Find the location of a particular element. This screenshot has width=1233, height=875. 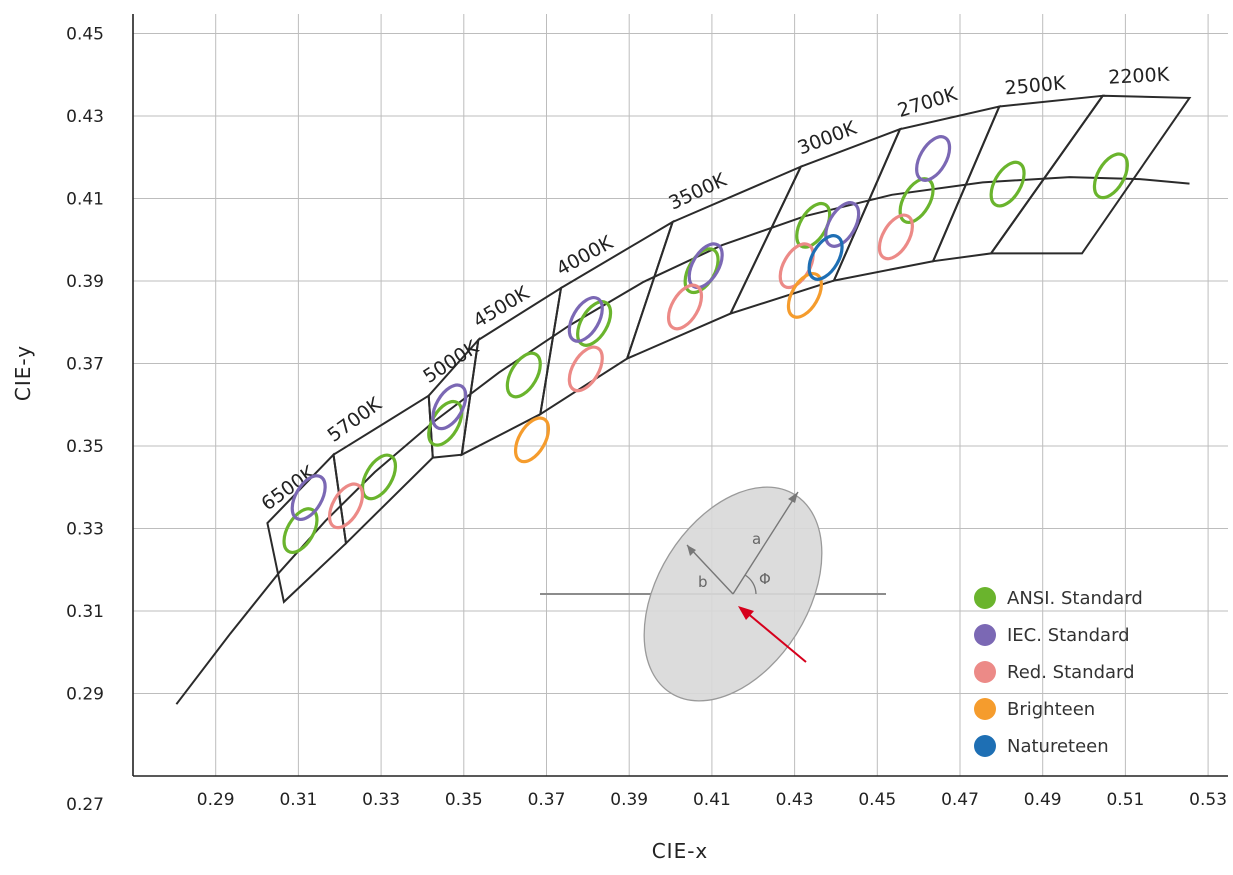

x-tick-label: 0.49 is located at coordinates (1043, 800).